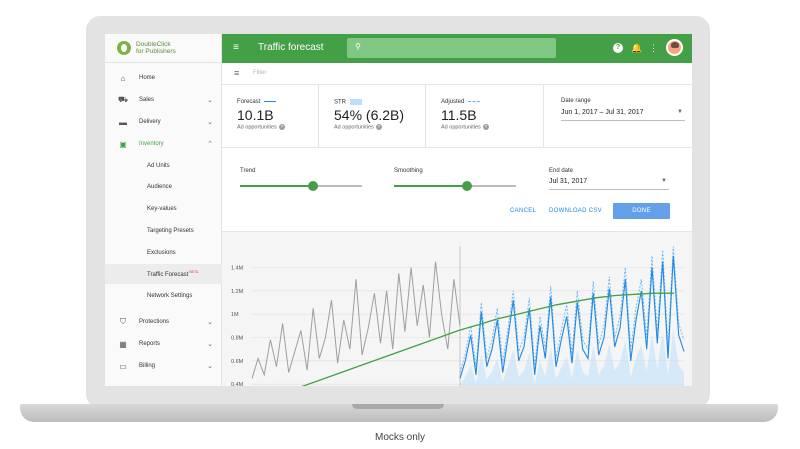 The image size is (800, 449). What do you see at coordinates (163, 100) in the screenshot?
I see `sidebar-item-sales: ⛟ Sales ⌄` at bounding box center [163, 100].